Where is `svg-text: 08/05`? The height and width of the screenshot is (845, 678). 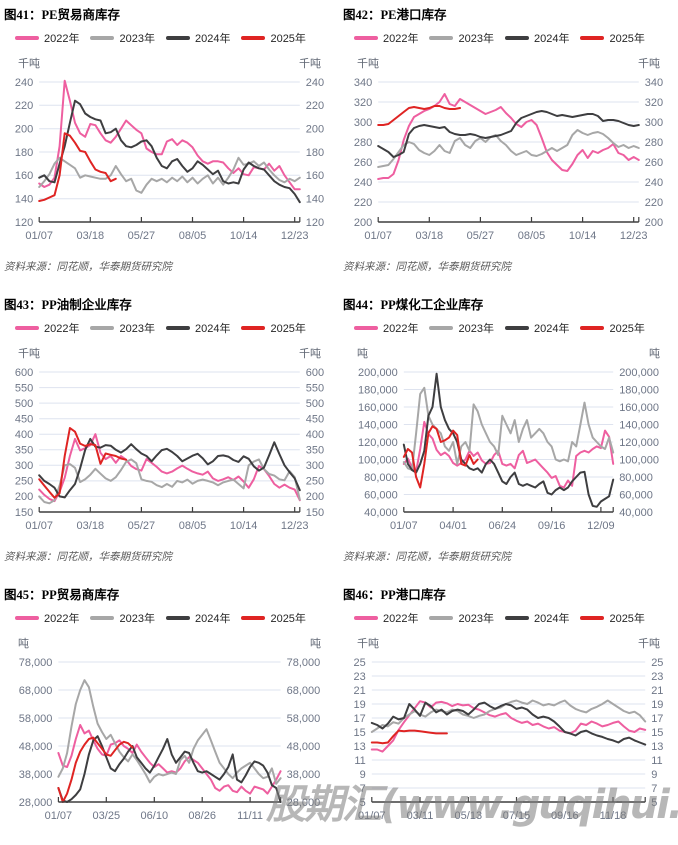 svg-text: 08/05 is located at coordinates (193, 526).